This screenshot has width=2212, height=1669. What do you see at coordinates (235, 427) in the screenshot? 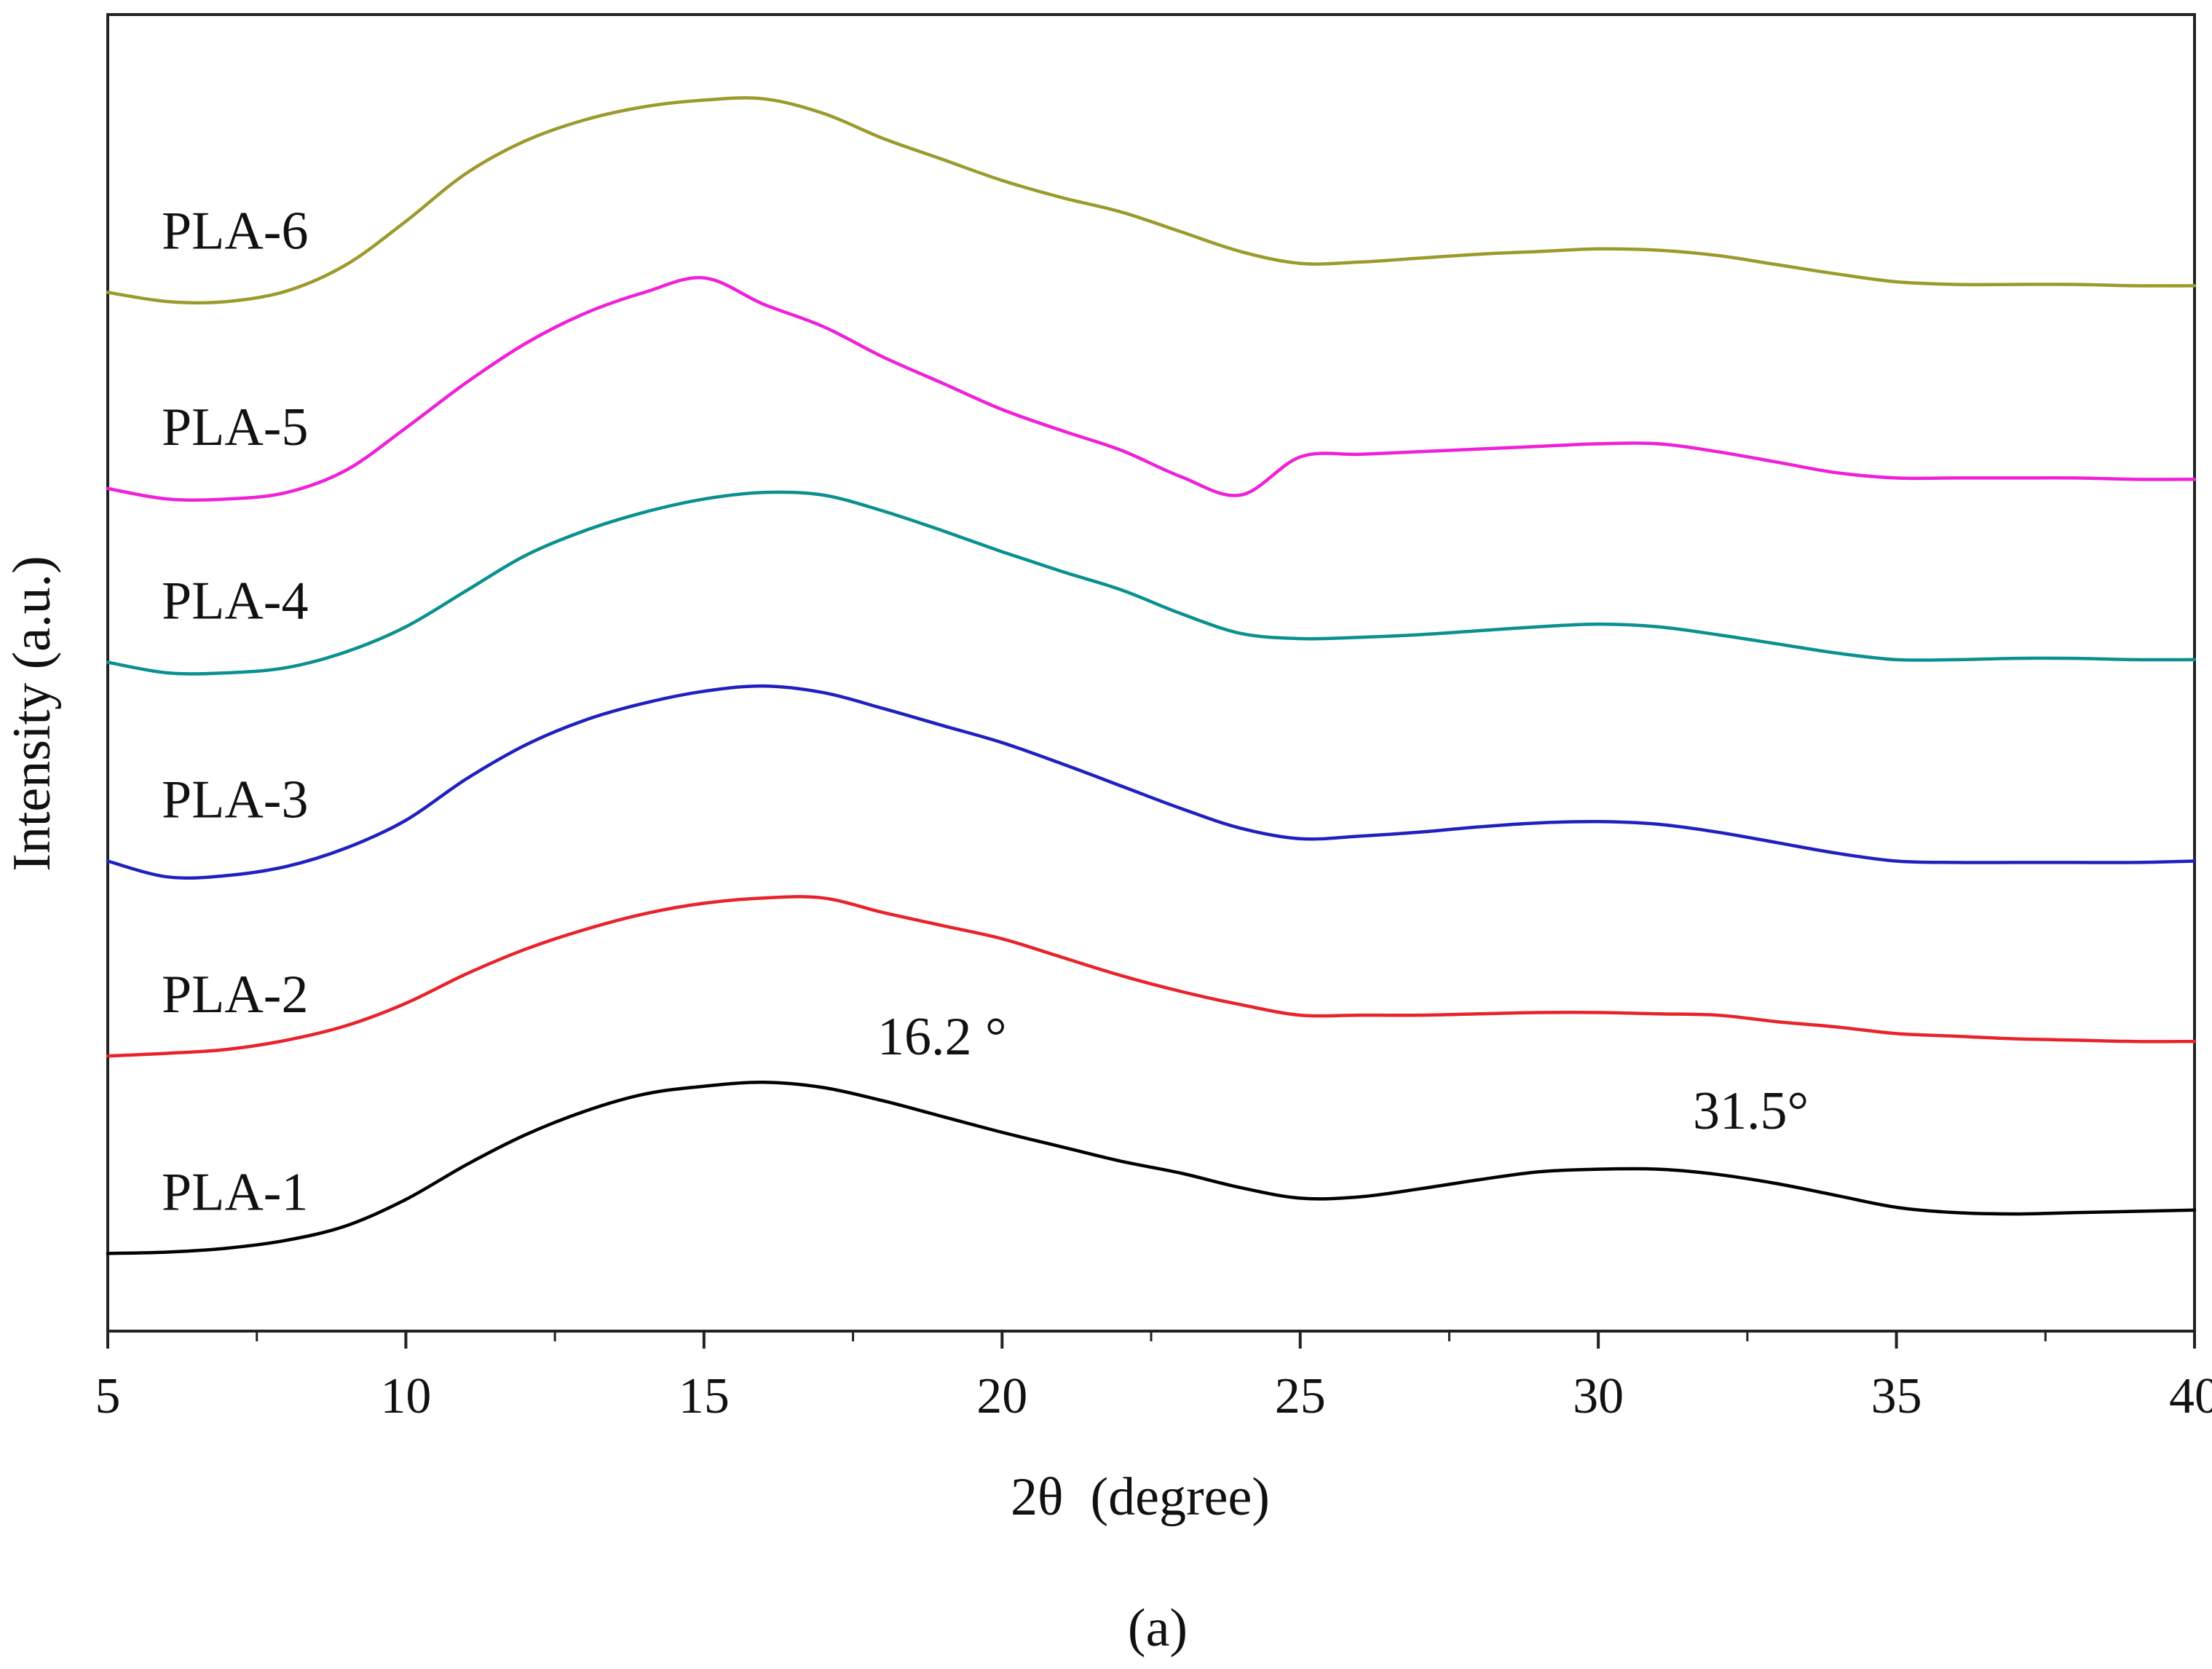
I see `series-label-pla-5: PLA-5` at bounding box center [235, 427].